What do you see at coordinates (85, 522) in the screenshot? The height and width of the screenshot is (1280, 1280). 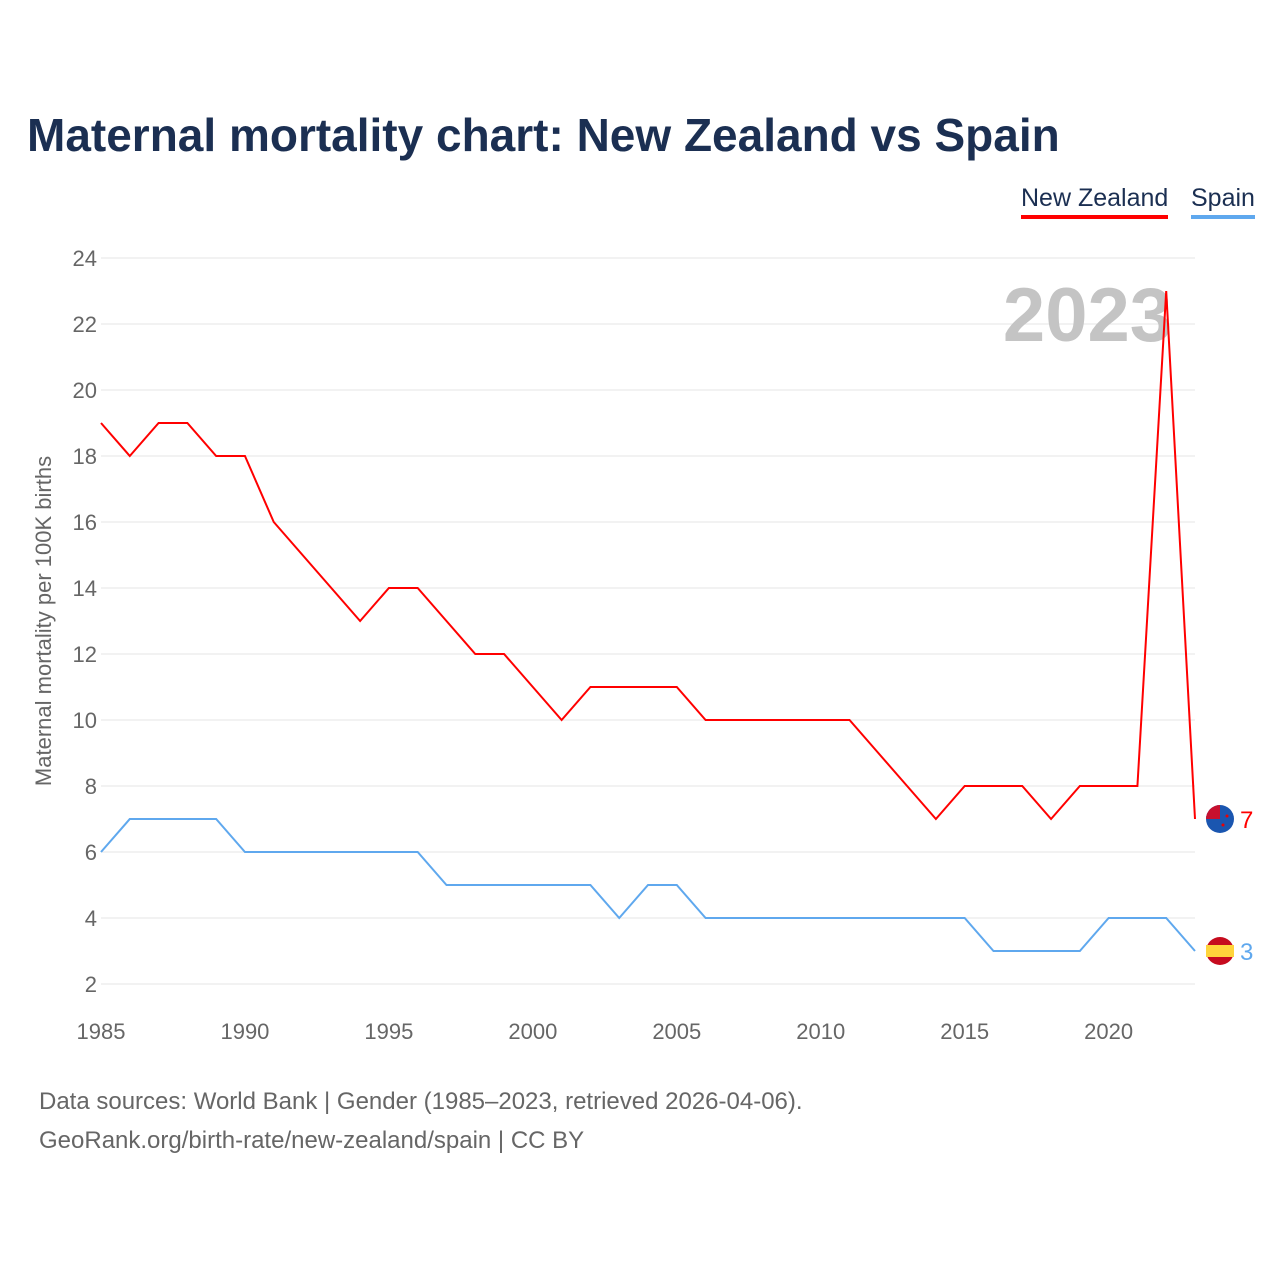 I see `y-tick-label: 16` at bounding box center [85, 522].